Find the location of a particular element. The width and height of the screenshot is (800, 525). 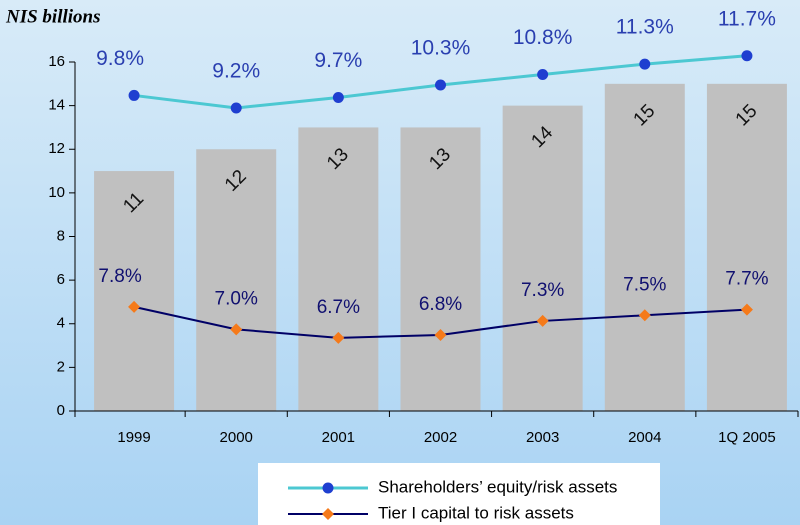

x-tick-label: 2003 is located at coordinates (542, 437).